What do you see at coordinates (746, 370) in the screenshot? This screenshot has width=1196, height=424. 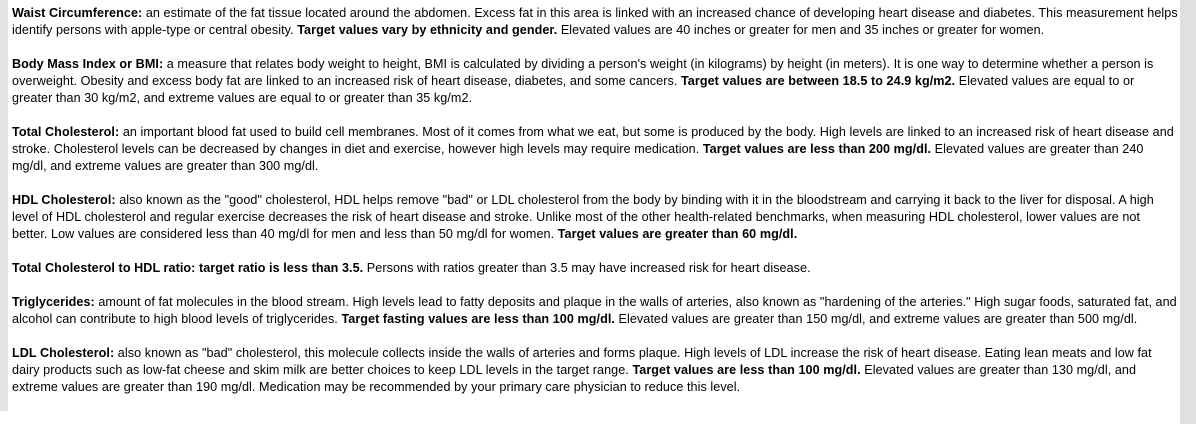 I see `target-value-ldl-cholesterol: Target values are less than 100 mg/dl.` at bounding box center [746, 370].